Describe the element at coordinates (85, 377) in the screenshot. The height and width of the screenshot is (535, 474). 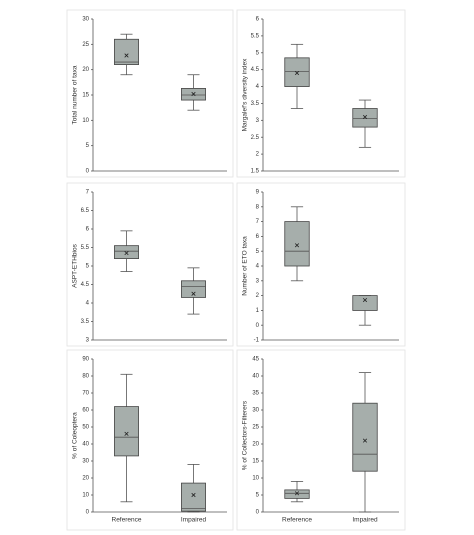
I see `y-tick-label: 80` at that location.